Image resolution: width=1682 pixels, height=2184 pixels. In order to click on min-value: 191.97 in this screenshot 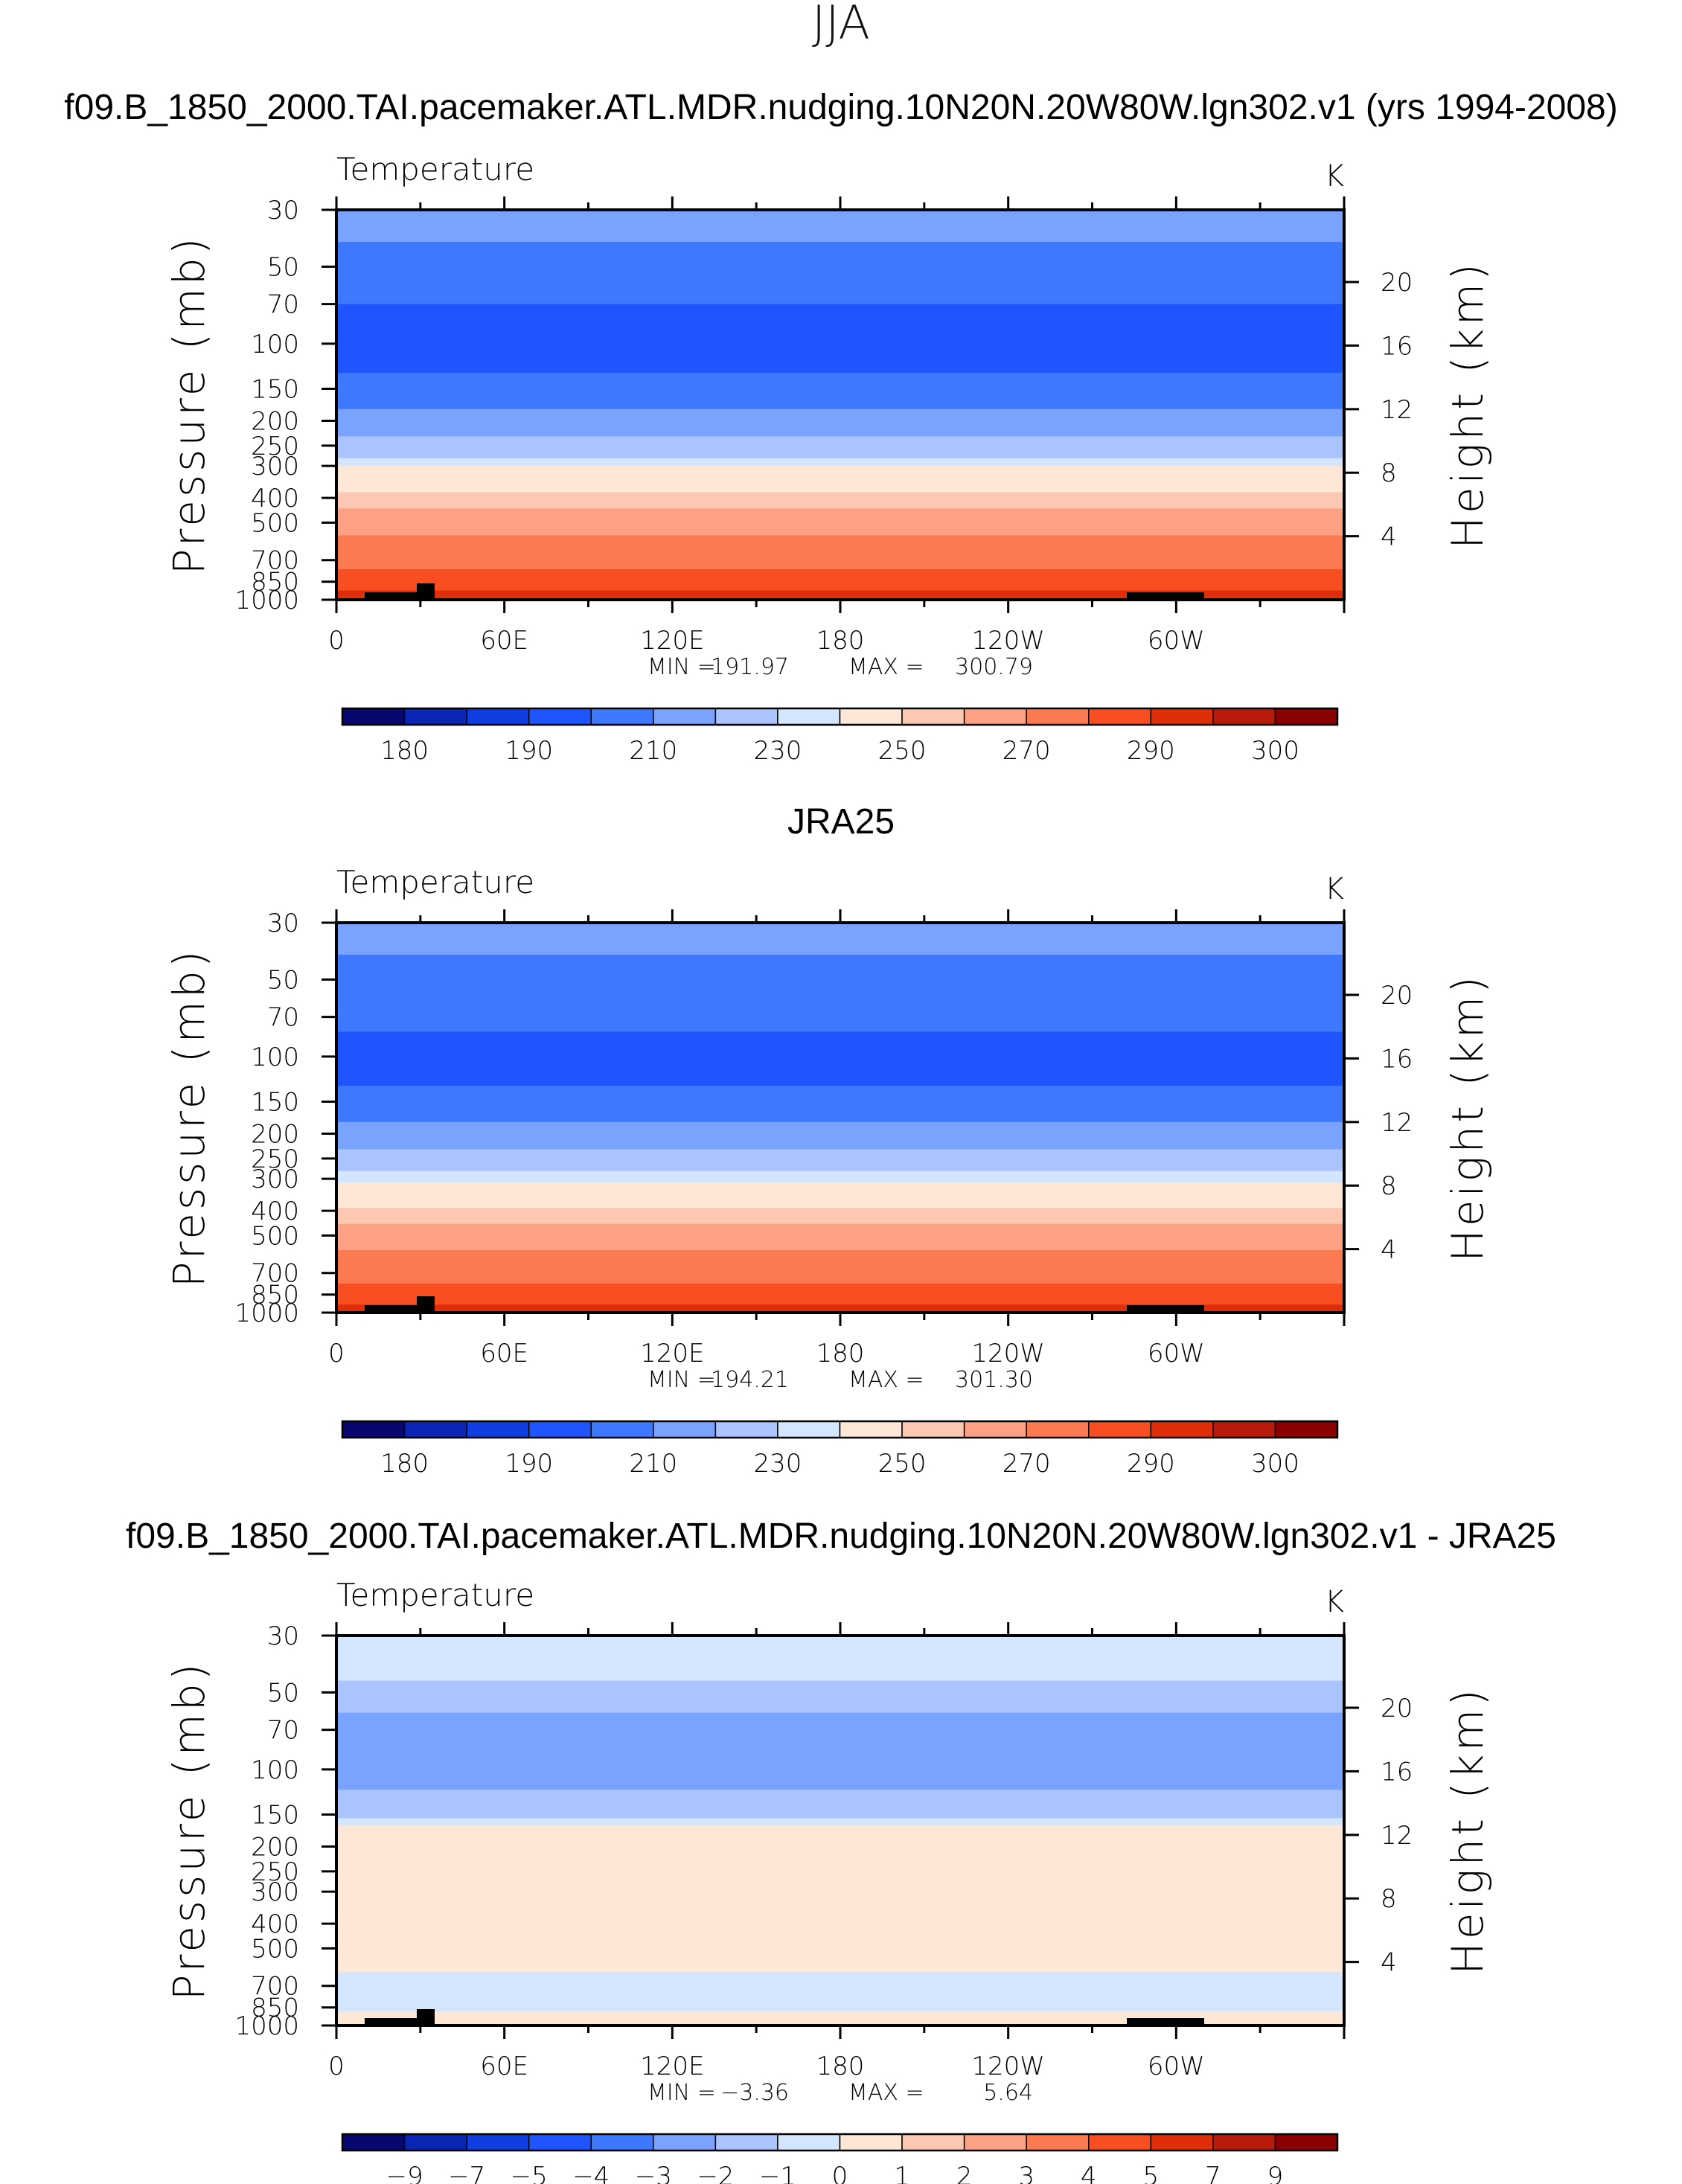, I will do `click(750, 667)`.